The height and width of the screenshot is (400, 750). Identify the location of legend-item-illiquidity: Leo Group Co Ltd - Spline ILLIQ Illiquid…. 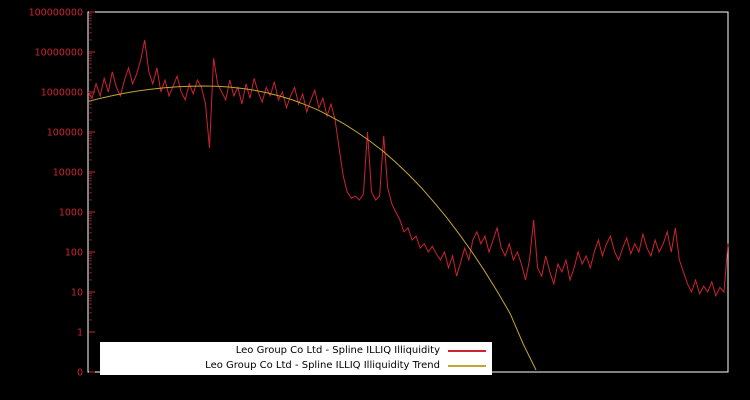
(293, 351).